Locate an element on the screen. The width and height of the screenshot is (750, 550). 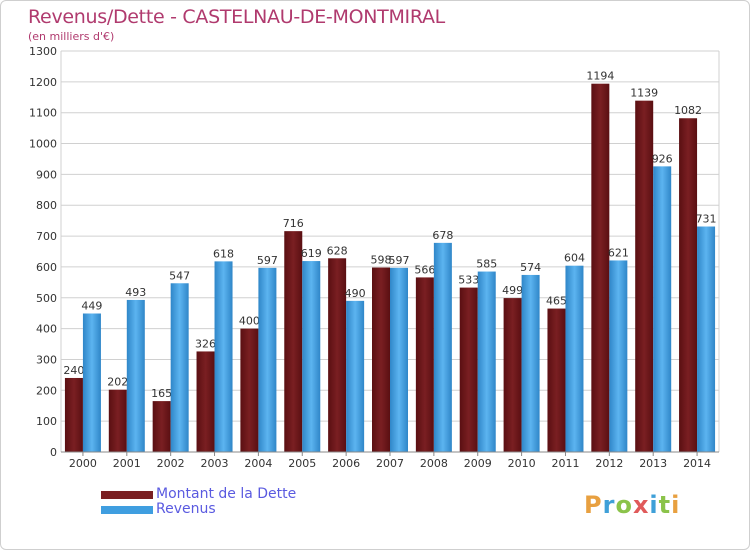
x-tick-label: 2002 is located at coordinates (171, 463).